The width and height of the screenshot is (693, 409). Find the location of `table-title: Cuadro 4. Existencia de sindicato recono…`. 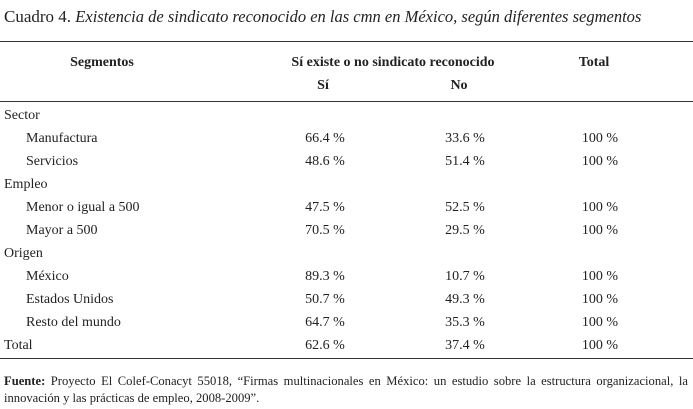

table-title: Cuadro 4. Existencia de sindicato recono… is located at coordinates (322, 17).